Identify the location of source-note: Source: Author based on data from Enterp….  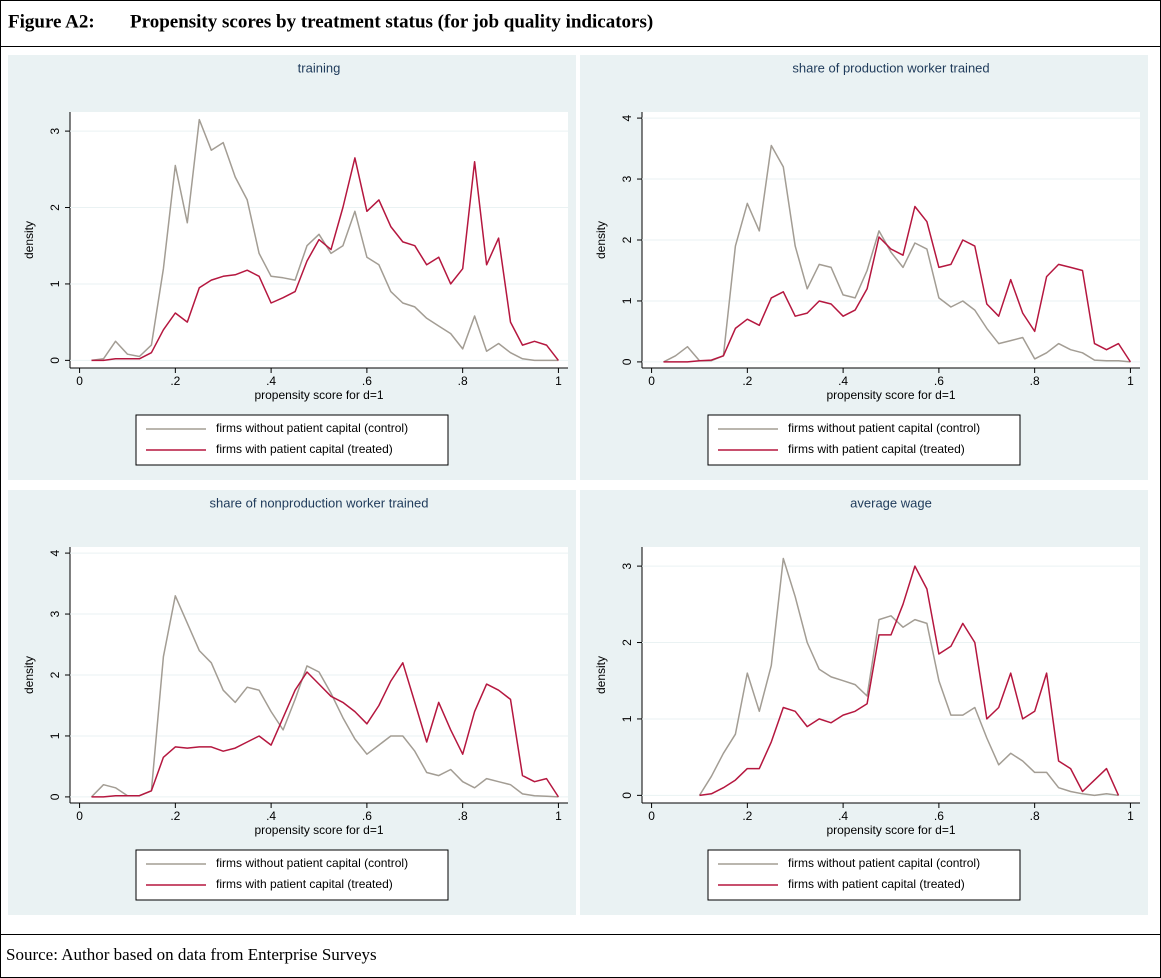
(191, 954).